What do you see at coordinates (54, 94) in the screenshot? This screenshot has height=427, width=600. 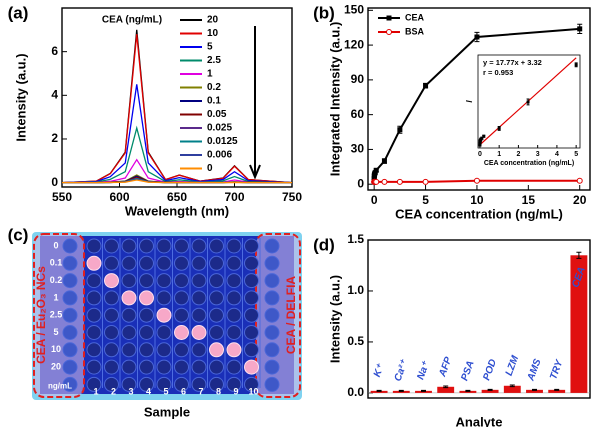 I see `y-tick-label: 4` at bounding box center [54, 94].